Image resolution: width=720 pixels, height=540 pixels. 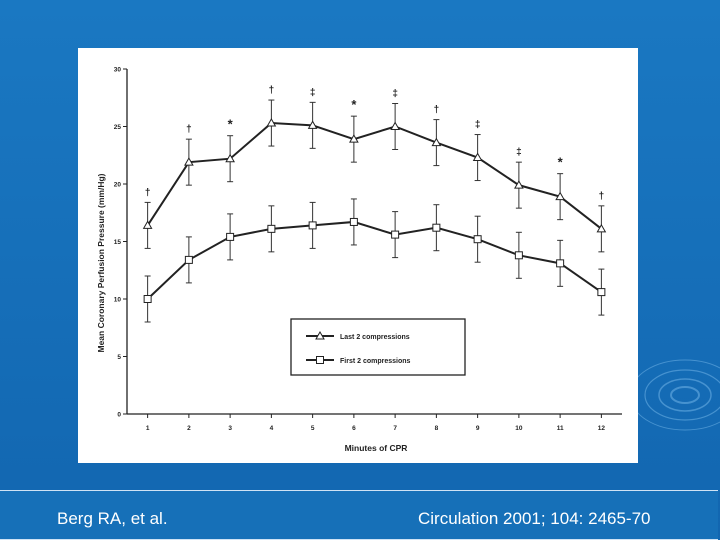 What do you see at coordinates (320, 360) in the screenshot?
I see `legend-marker-square` at bounding box center [320, 360].